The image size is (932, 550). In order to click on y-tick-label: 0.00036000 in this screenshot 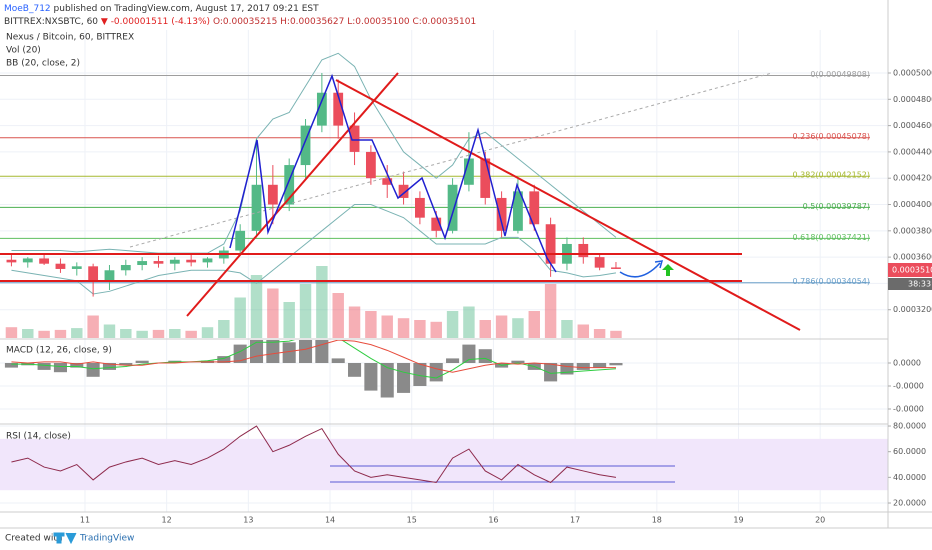, I will do `click(912, 257)`.